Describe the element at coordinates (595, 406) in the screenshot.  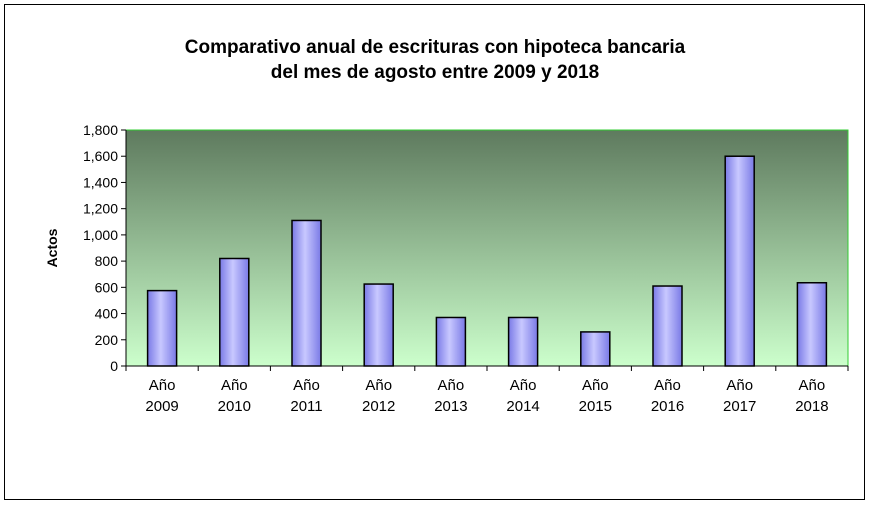
I see `x-tick-label: 2015` at that location.